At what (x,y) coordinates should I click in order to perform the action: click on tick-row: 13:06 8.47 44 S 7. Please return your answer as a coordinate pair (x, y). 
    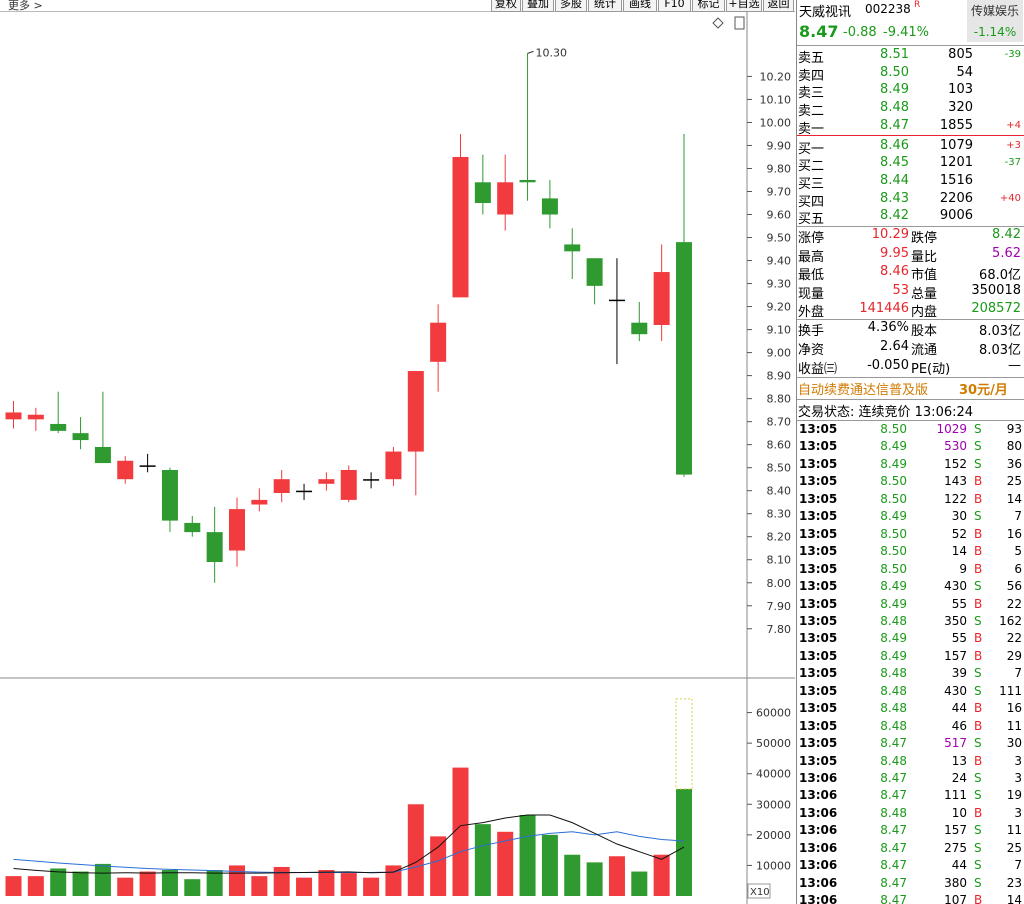
    Looking at the image, I should click on (910, 866).